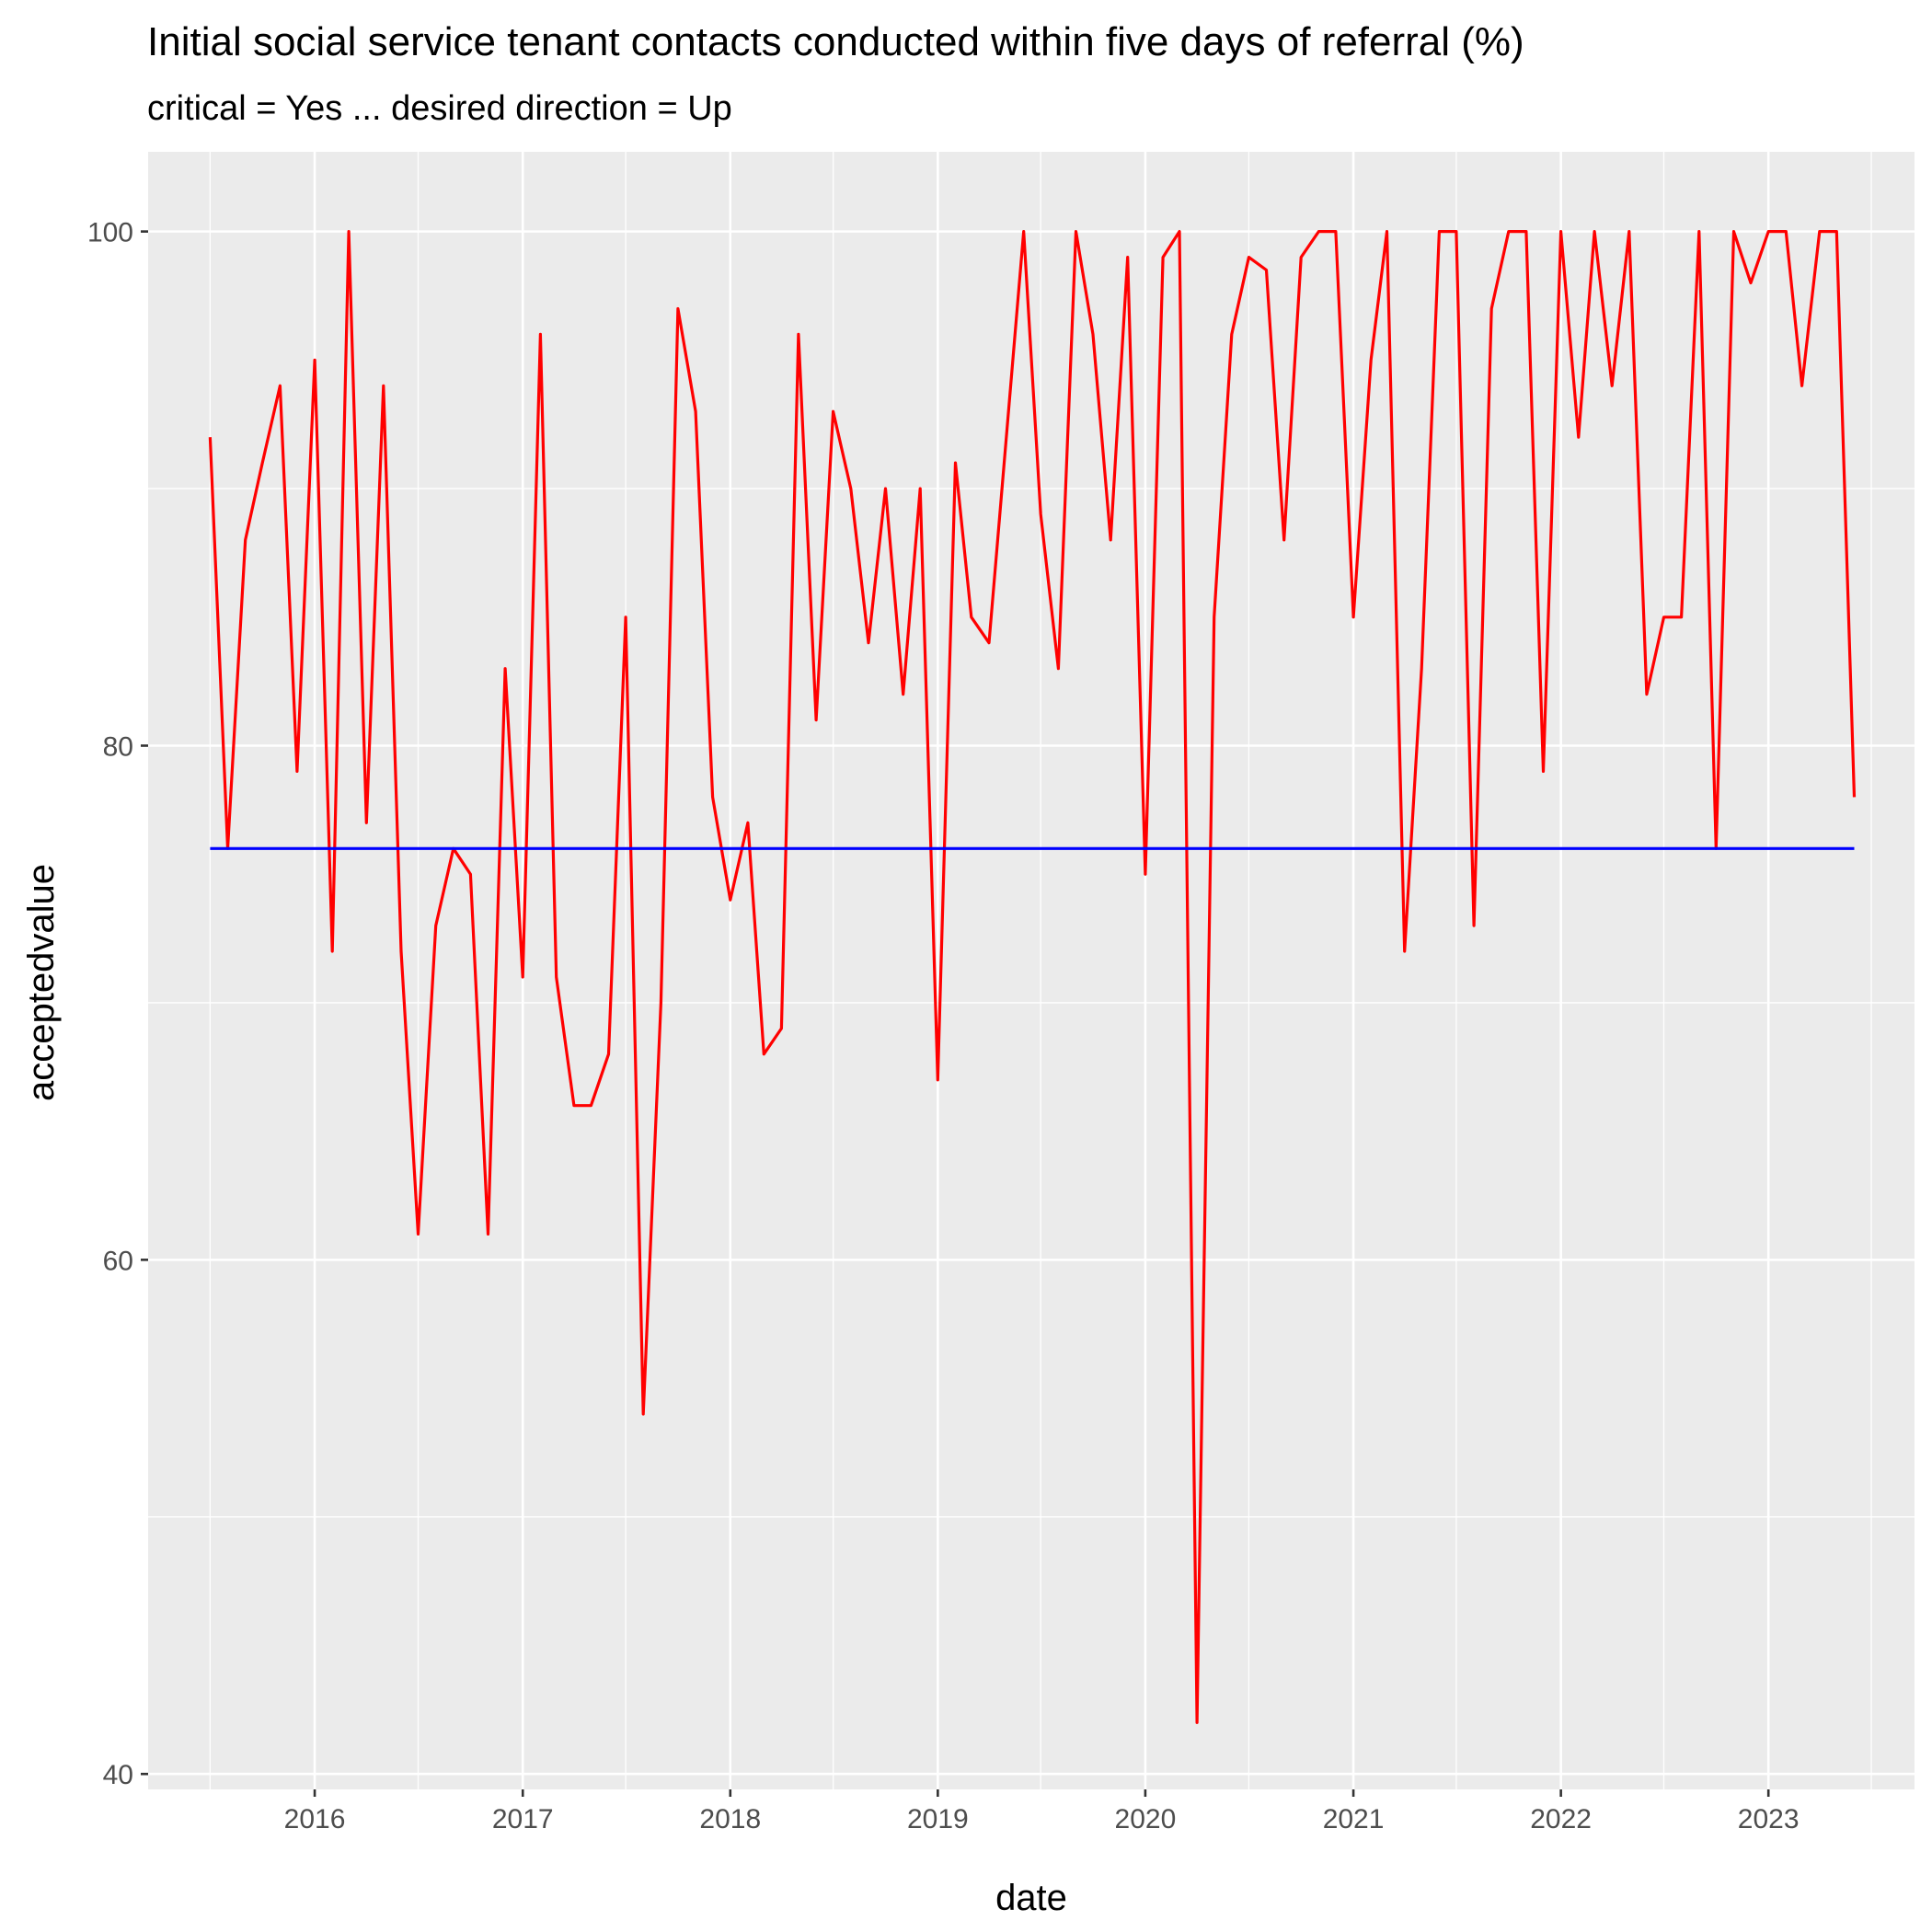 This screenshot has height=1932, width=1932. I want to click on x-tick-label: 2020, so click(1146, 1819).